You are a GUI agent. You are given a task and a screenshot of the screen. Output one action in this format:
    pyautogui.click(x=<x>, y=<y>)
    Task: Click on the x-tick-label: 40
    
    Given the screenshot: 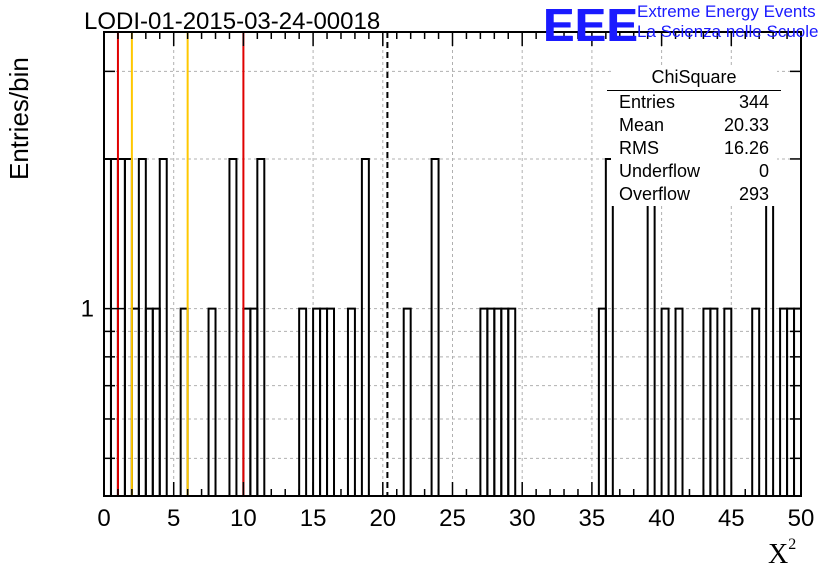 What is the action you would take?
    pyautogui.click(x=661, y=518)
    